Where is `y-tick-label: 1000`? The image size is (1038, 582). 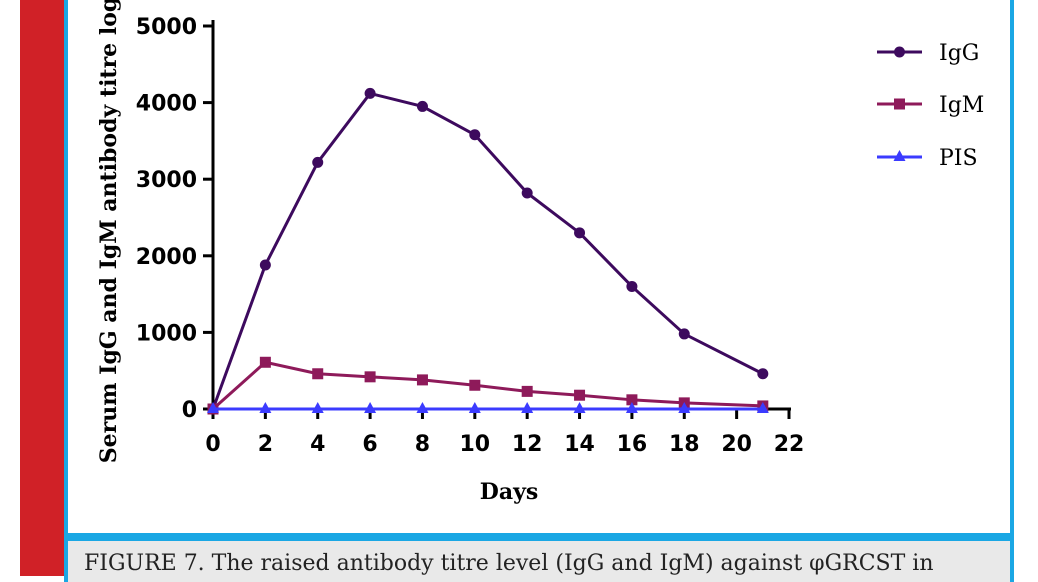
y-tick-label: 1000 is located at coordinates (166, 333).